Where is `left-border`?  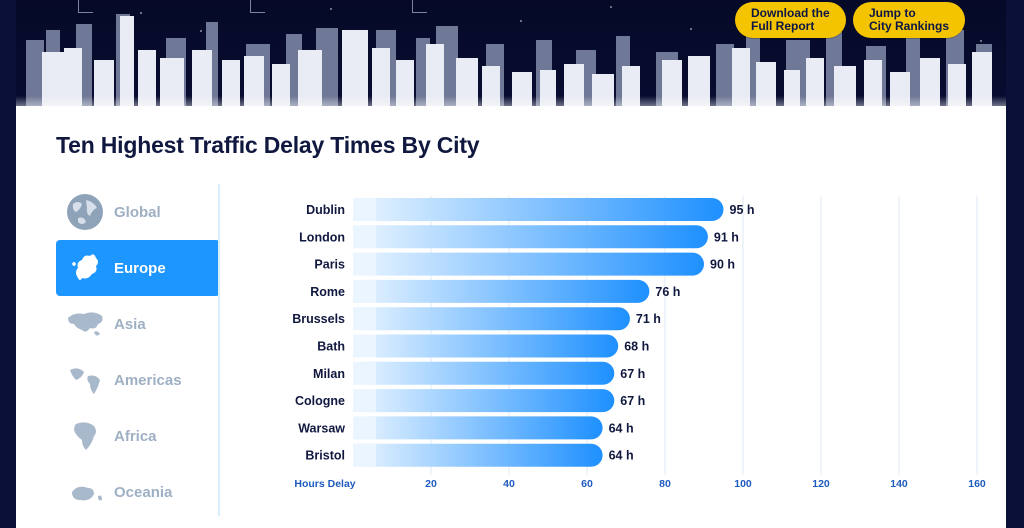
left-border is located at coordinates (8, 264).